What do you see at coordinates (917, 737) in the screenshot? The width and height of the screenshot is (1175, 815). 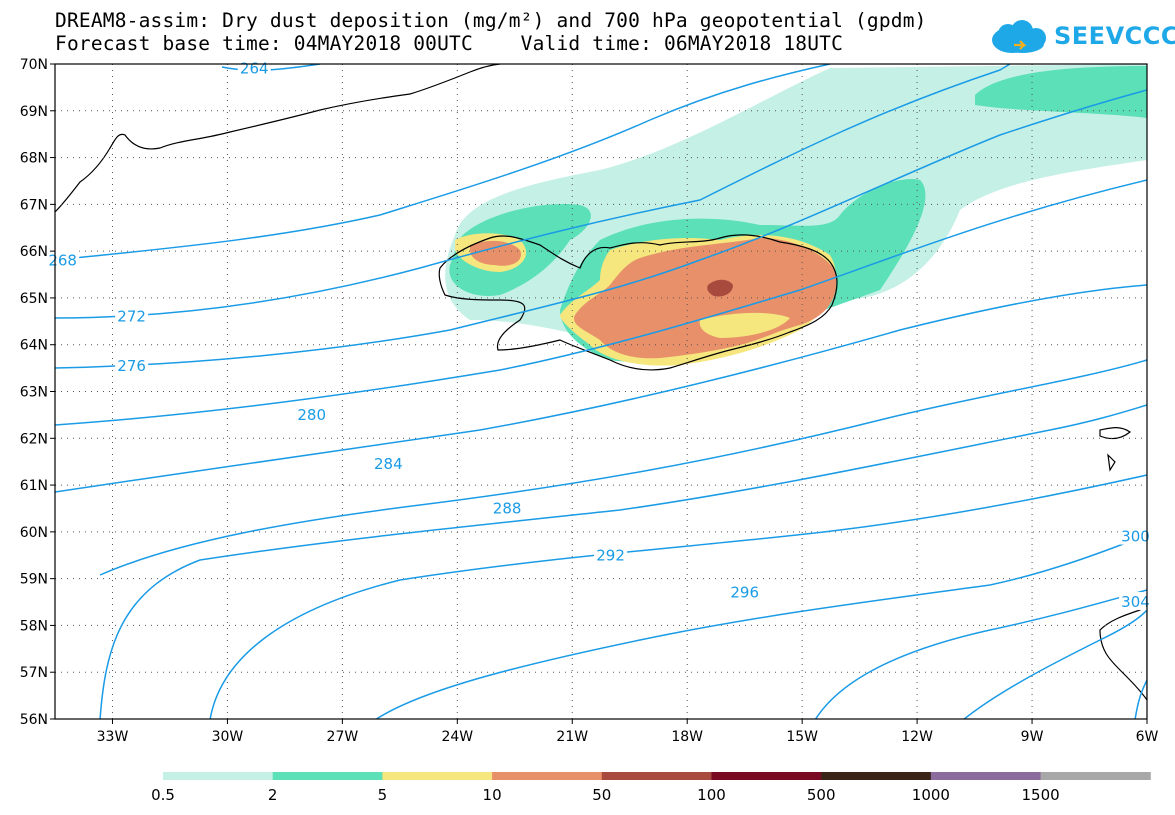 I see `lon-tick-label: 12W` at bounding box center [917, 737].